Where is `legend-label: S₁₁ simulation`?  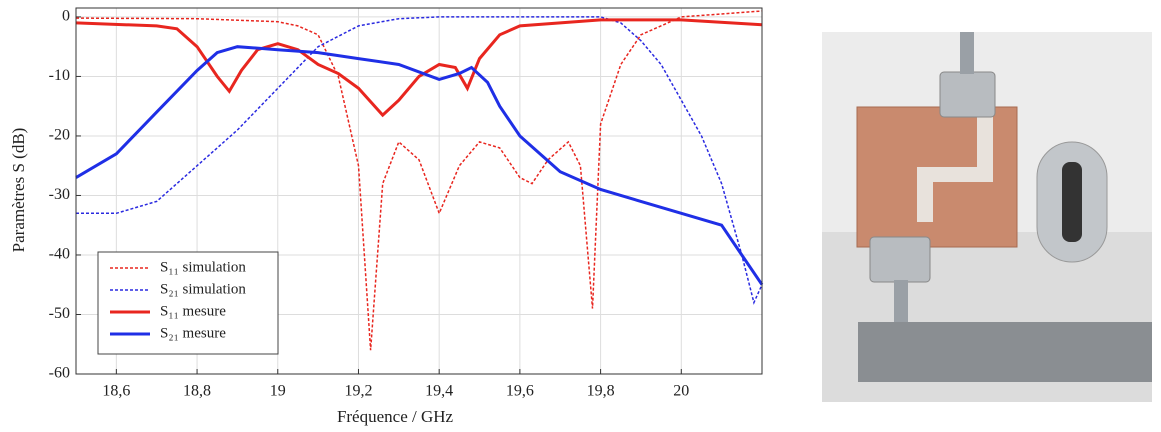
legend-label: S₁₁ simulation is located at coordinates (203, 267).